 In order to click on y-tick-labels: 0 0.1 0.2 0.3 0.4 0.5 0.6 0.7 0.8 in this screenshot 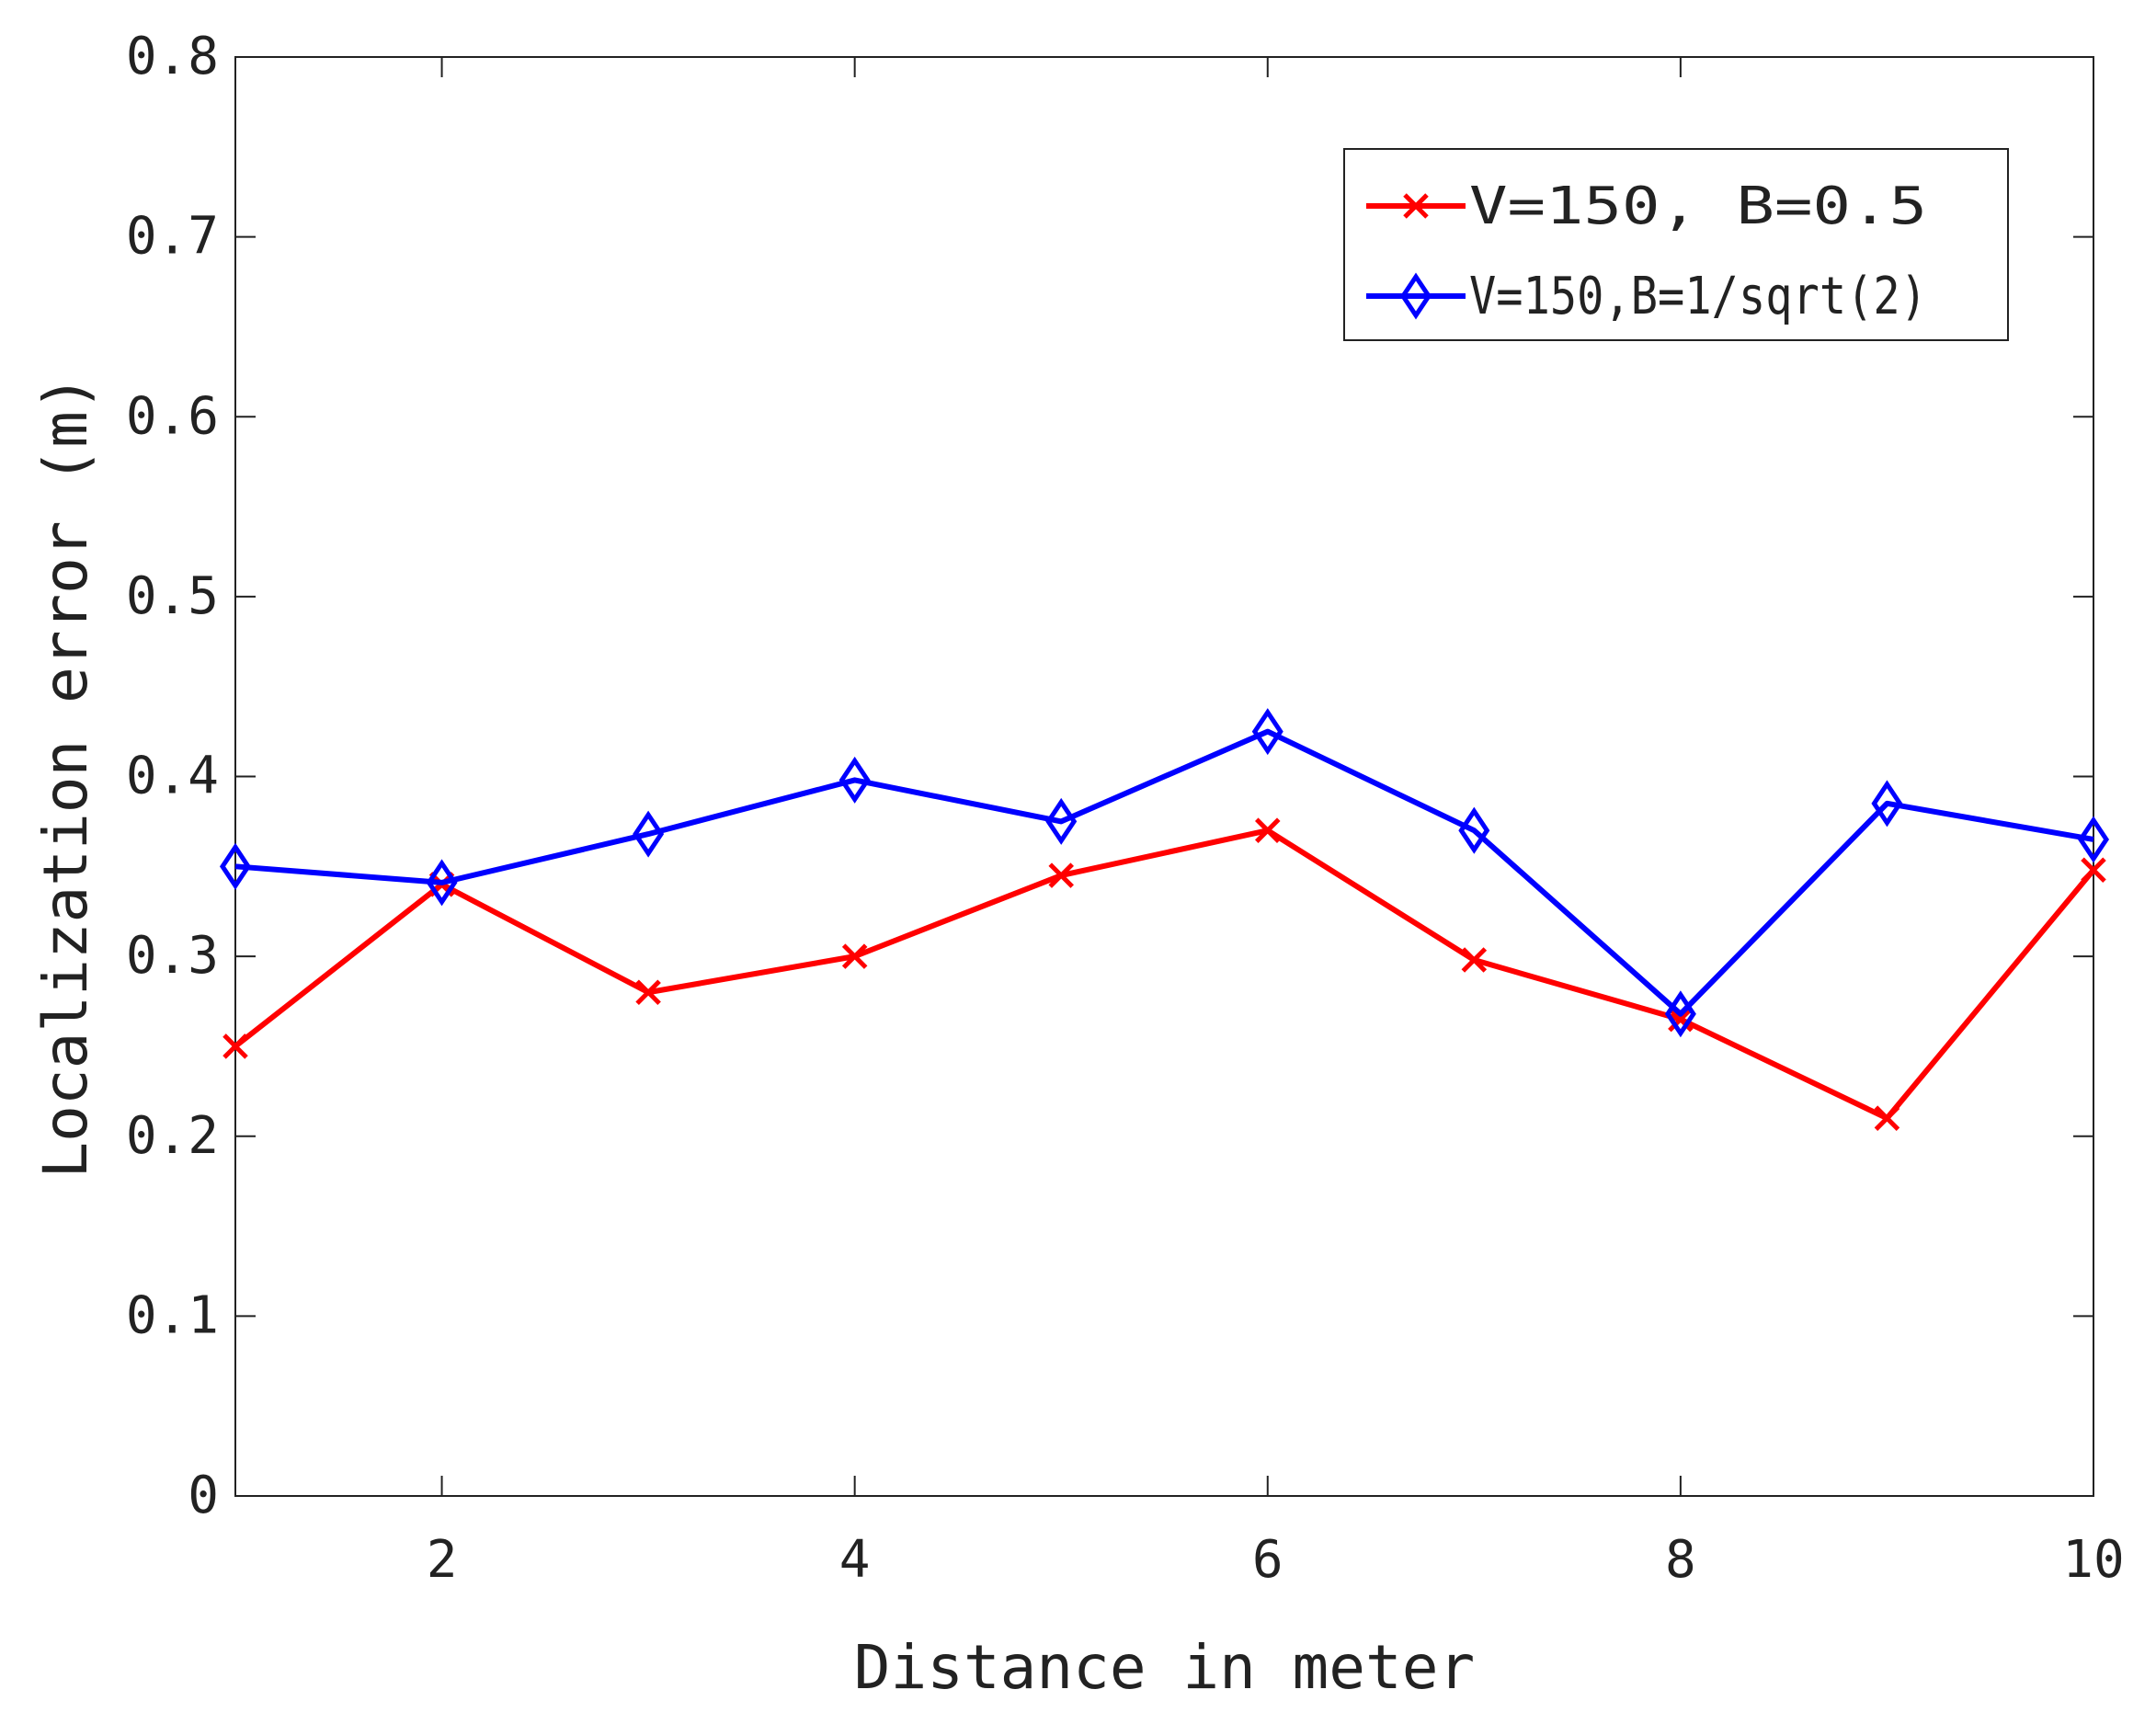, I will do `click(172, 776)`.